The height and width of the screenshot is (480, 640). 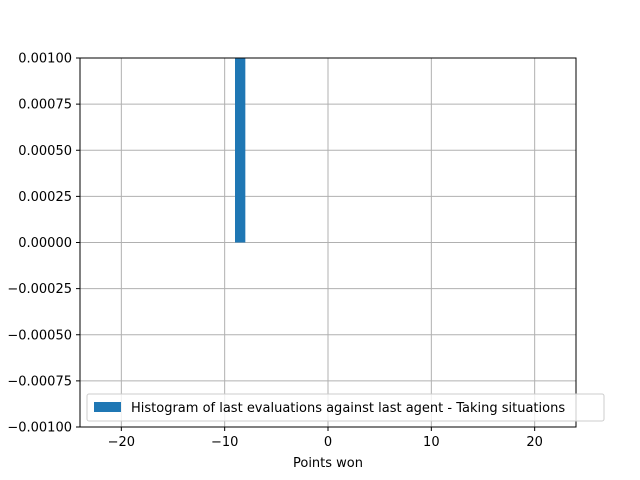 I want to click on y-tick-label: 0.00000, so click(x=45, y=243).